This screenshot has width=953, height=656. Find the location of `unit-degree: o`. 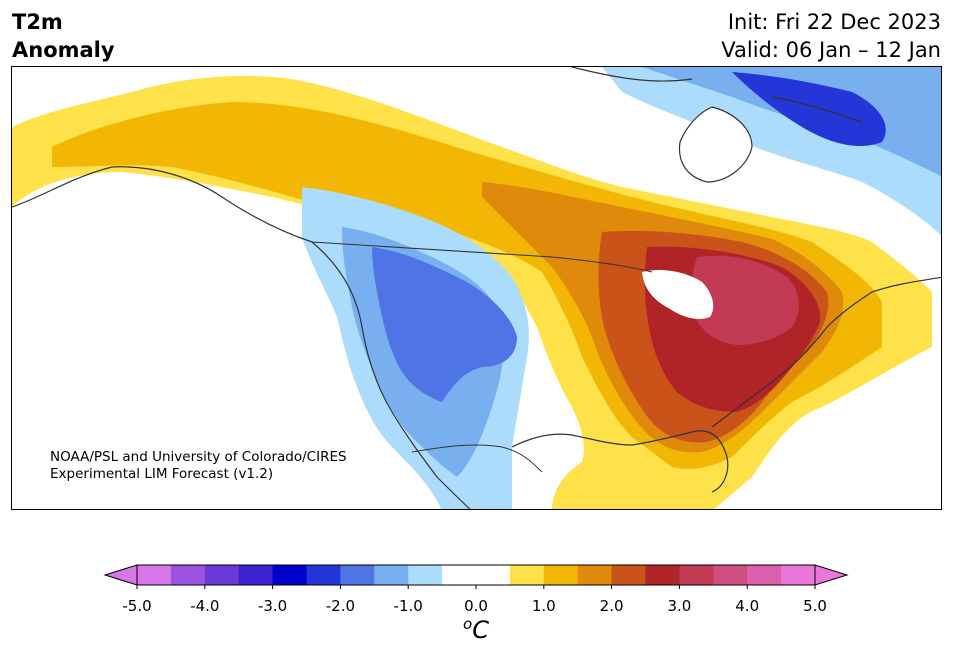

unit-degree: o is located at coordinates (468, 624).